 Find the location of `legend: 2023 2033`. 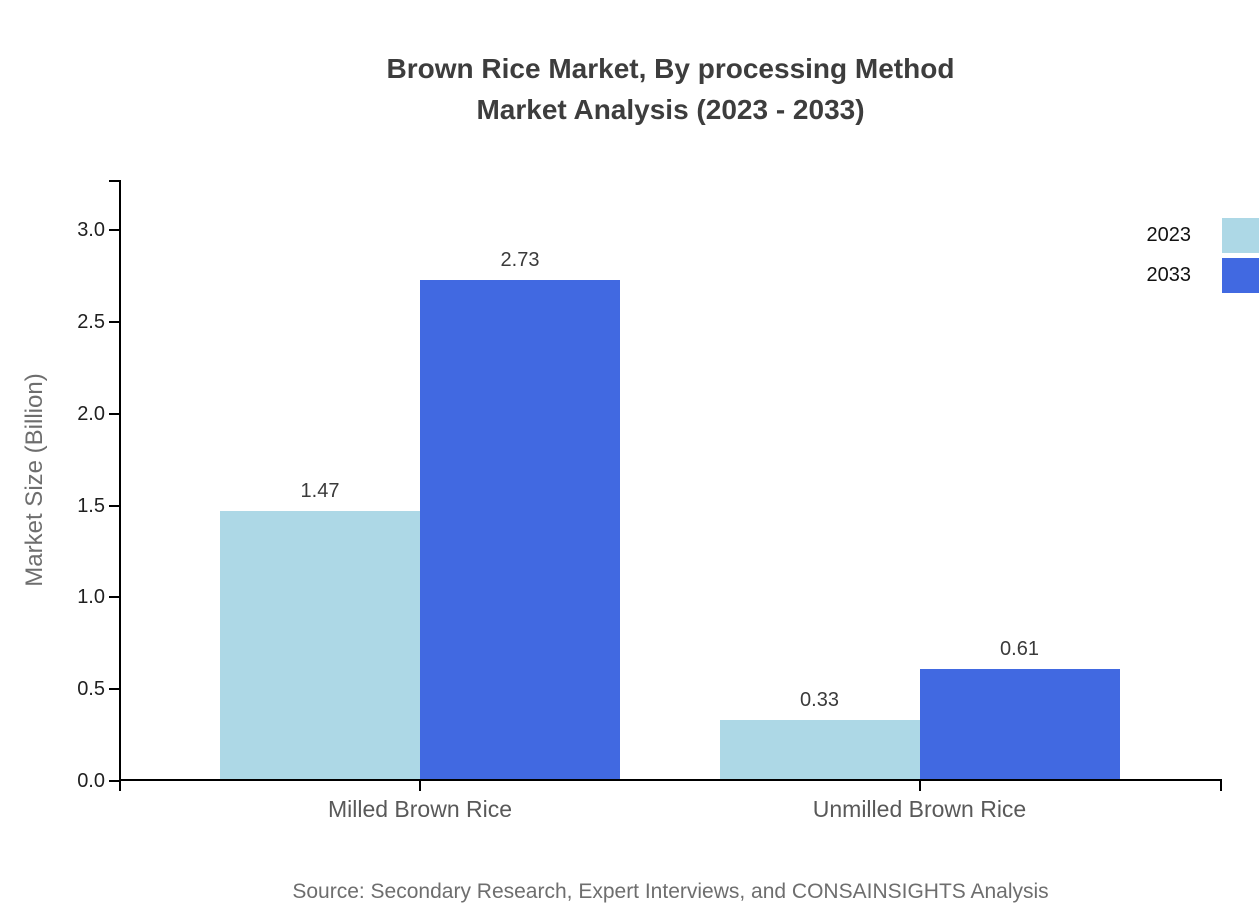

legend: 2023 2033 is located at coordinates (1202, 258).